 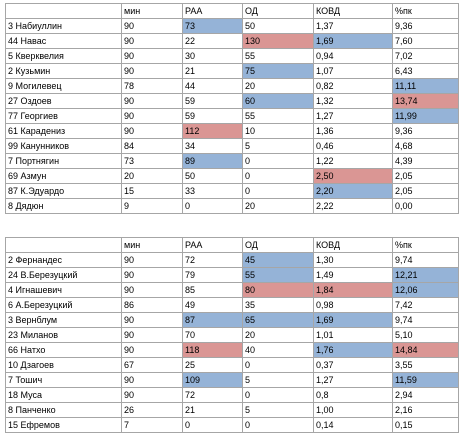 What do you see at coordinates (212, 146) in the screenshot?
I see `raa-cell: 34` at bounding box center [212, 146].